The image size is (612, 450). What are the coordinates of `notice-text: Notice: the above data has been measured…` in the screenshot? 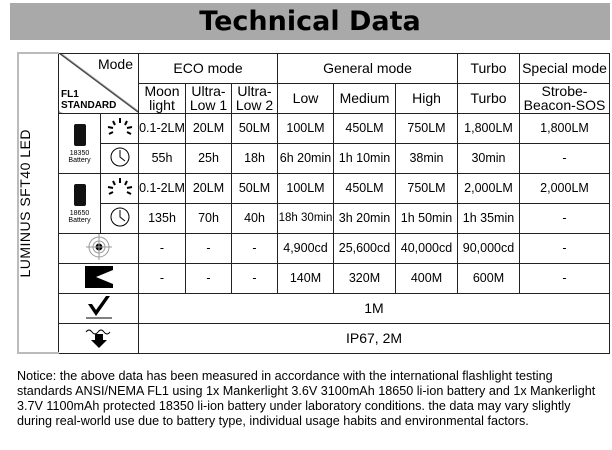 It's located at (306, 398).